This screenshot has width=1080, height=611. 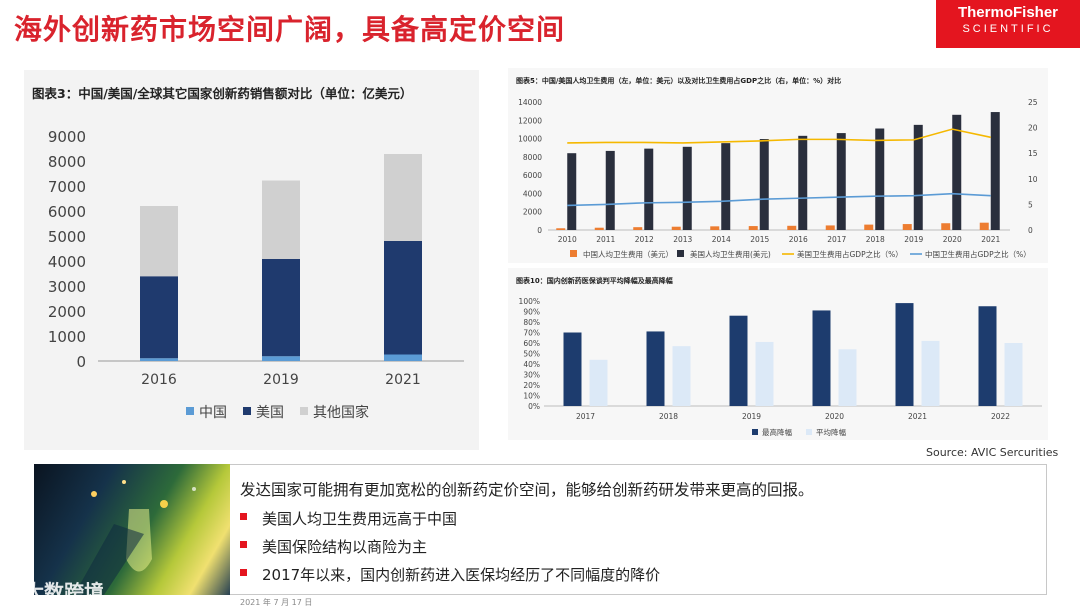 What do you see at coordinates (532, 175) in the screenshot?
I see `y-tick-label: 6000` at bounding box center [532, 175].